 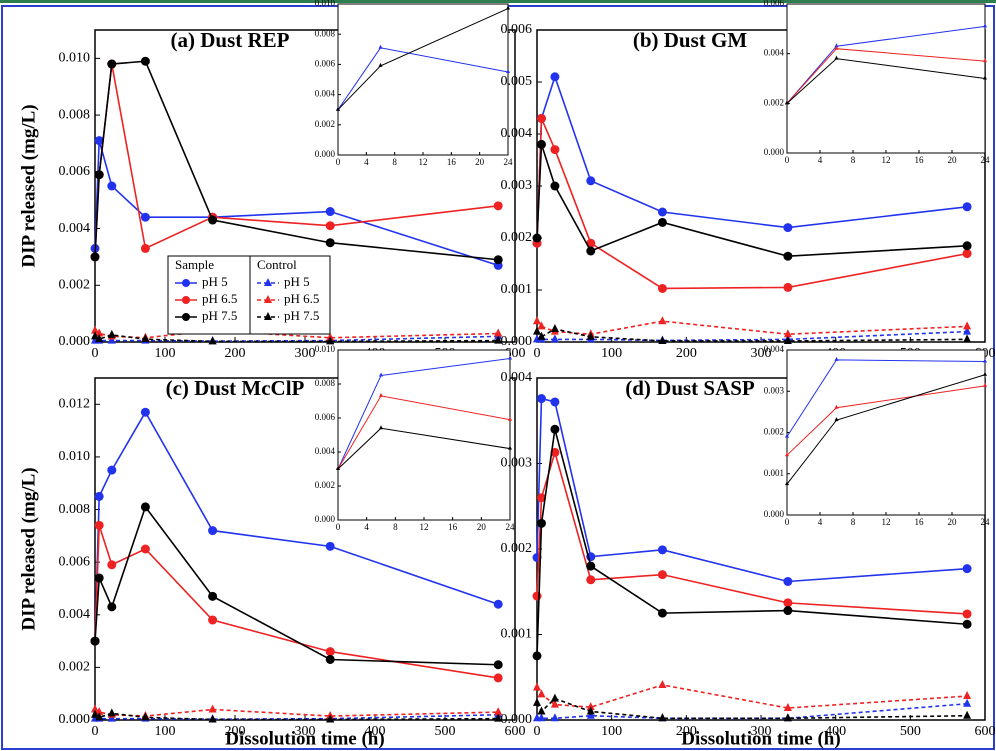 What do you see at coordinates (375, 731) in the screenshot?
I see `x-tick-label: 400` at bounding box center [375, 731].